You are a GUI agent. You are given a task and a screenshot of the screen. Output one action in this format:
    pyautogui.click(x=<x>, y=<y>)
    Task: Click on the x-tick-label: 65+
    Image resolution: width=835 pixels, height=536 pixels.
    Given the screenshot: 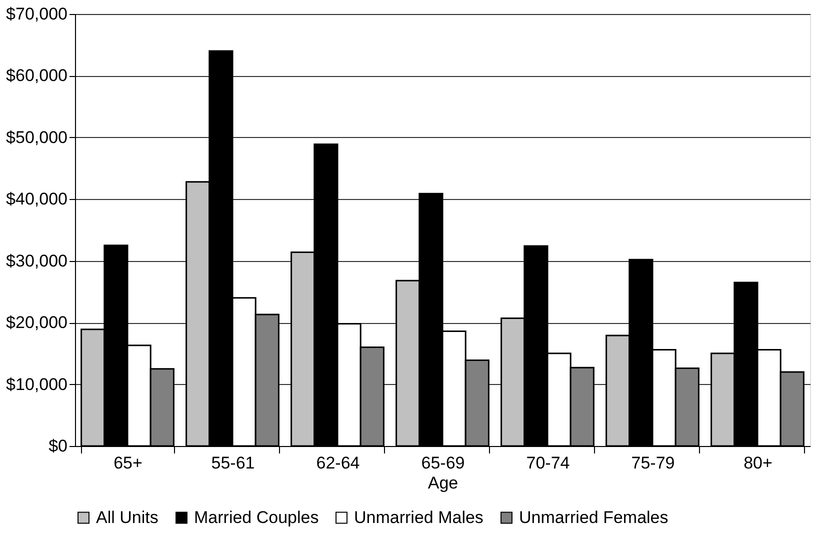 What is the action you would take?
    pyautogui.click(x=128, y=463)
    